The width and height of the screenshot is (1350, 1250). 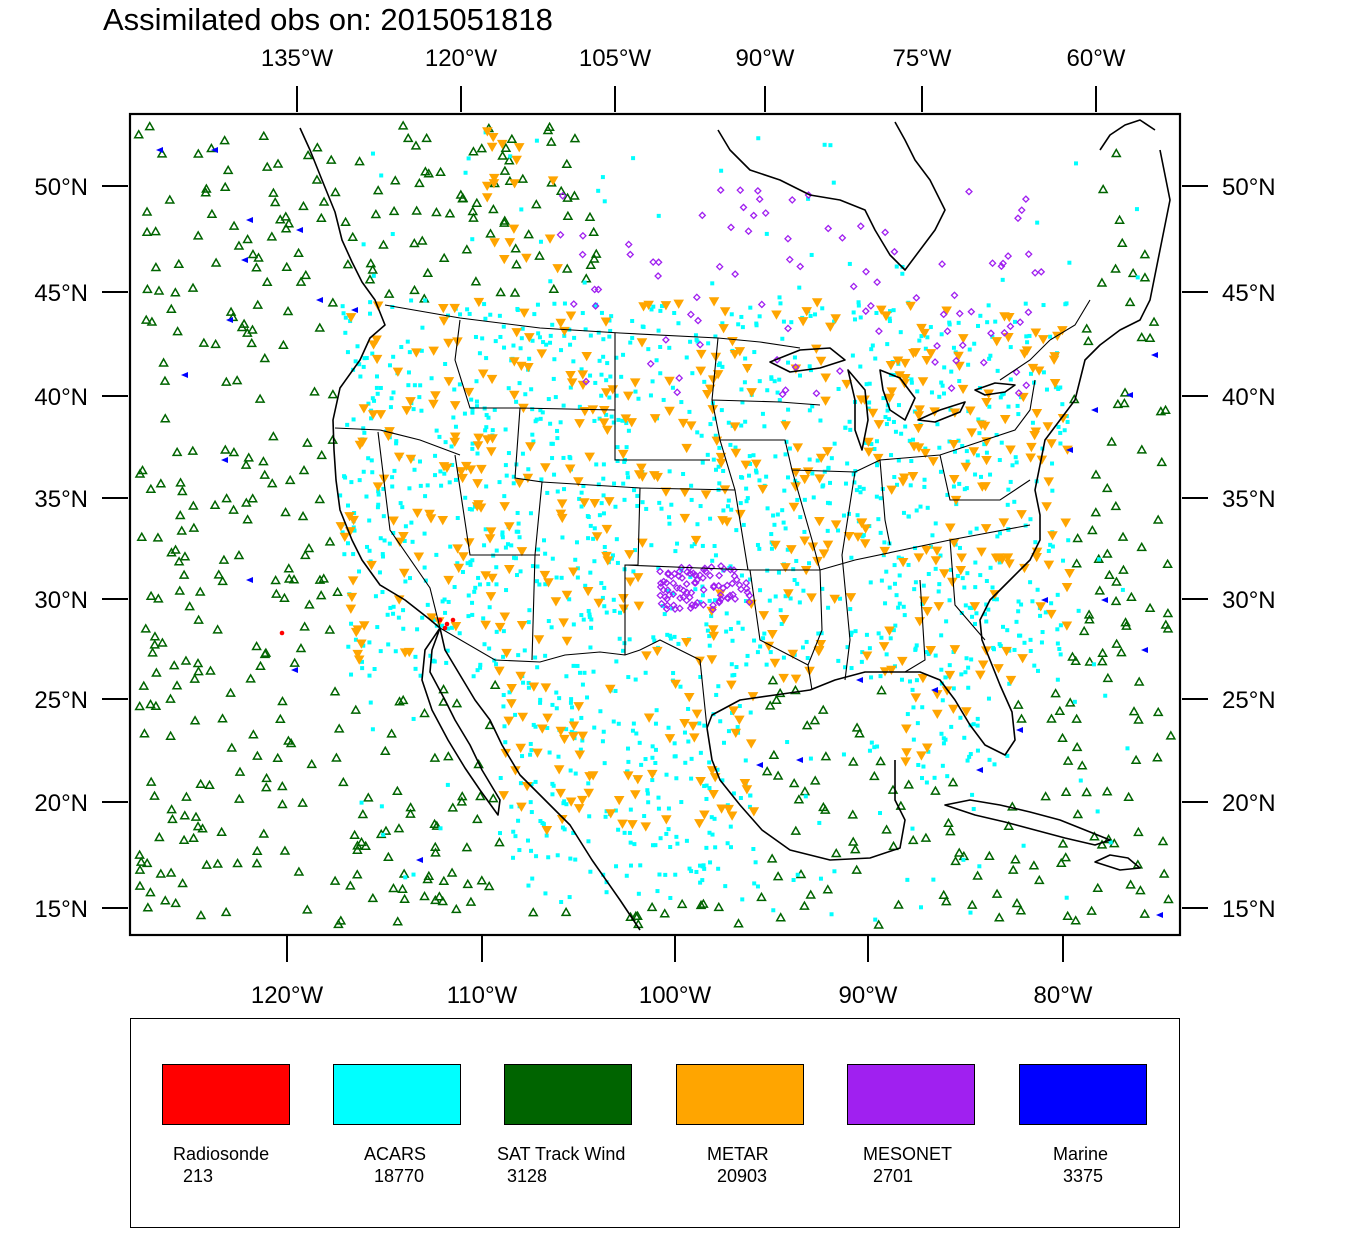 What do you see at coordinates (61, 187) in the screenshot?
I see `left-lat-label: 50°N` at bounding box center [61, 187].